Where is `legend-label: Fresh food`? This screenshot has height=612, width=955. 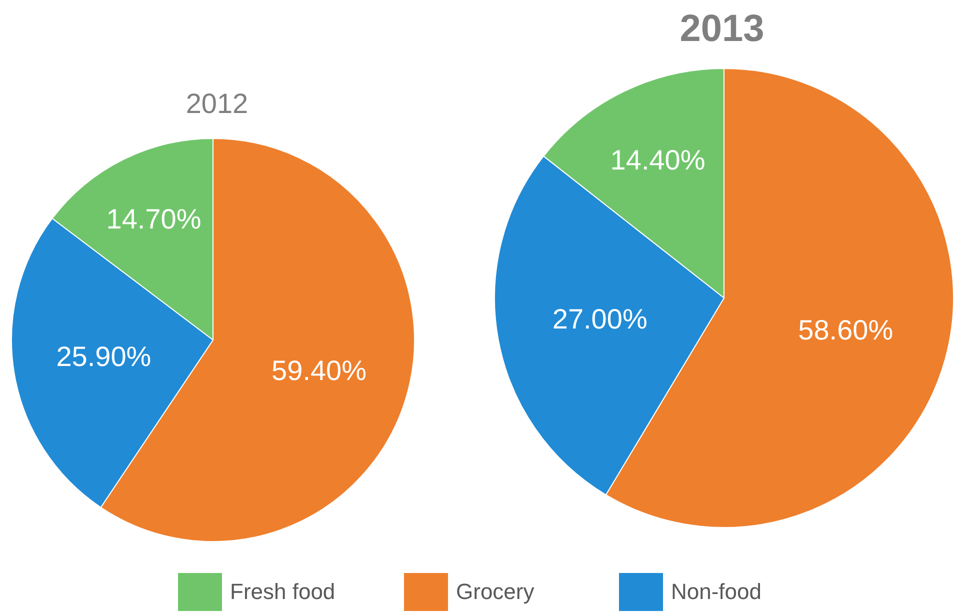
legend-label: Fresh food is located at coordinates (283, 592).